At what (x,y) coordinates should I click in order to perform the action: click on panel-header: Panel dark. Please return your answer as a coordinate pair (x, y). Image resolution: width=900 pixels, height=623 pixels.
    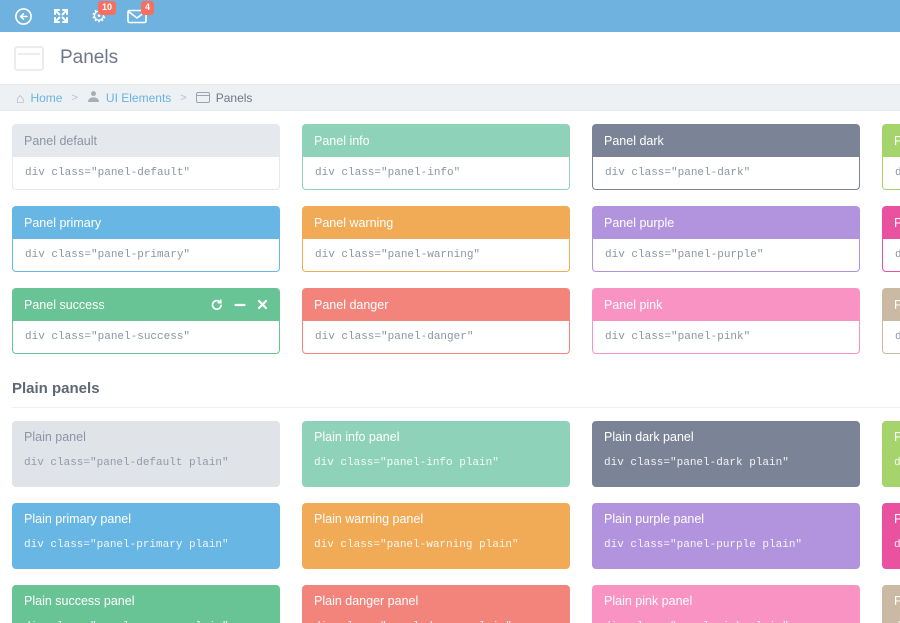
    Looking at the image, I should click on (726, 140).